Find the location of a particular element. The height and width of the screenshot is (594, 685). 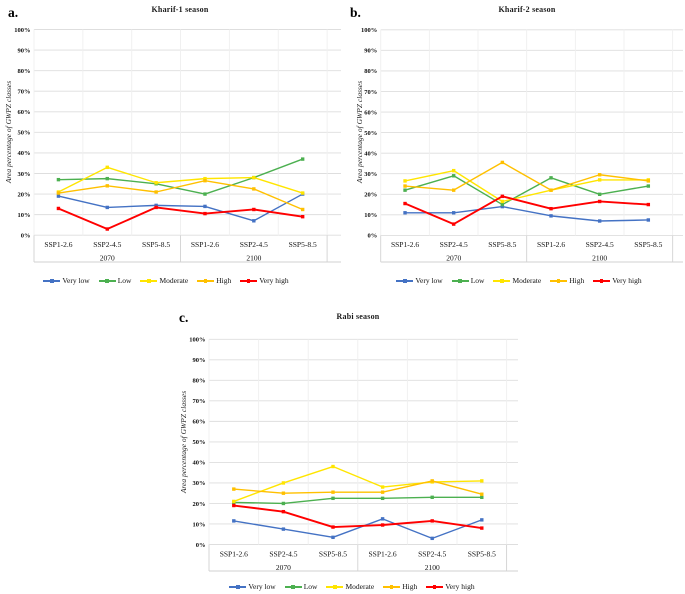

legend-c: Very low Low Moderate High Very high is located at coordinates (352, 587).